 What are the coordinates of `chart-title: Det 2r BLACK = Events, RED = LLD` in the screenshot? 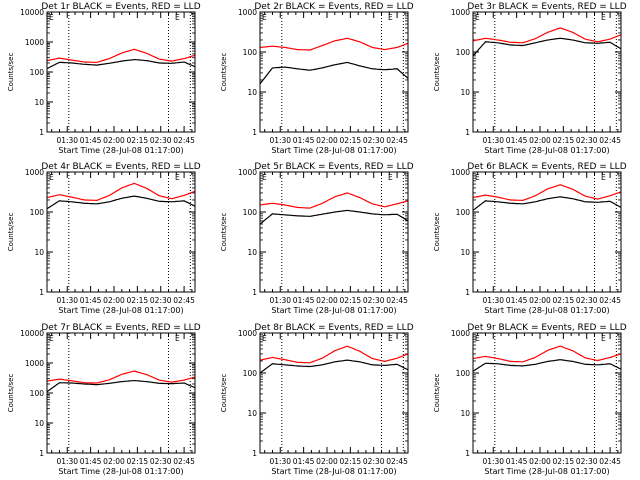 It's located at (333, 7).